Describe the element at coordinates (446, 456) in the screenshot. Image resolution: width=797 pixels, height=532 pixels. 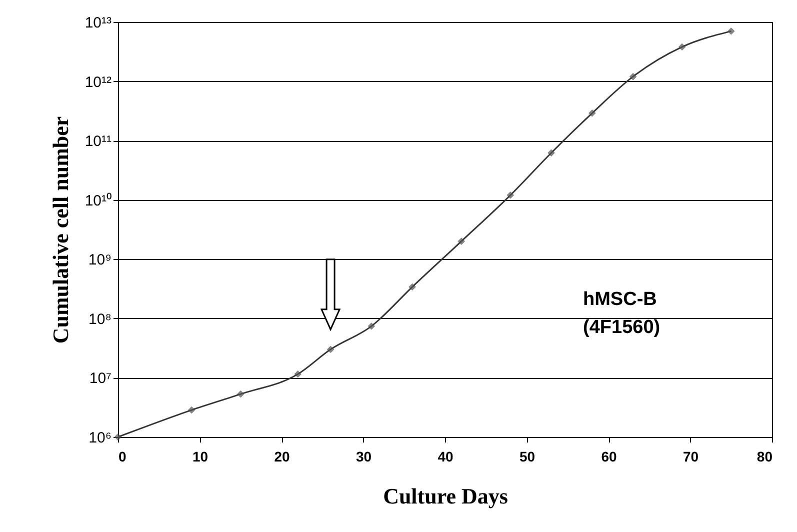
I see `x-tick-label: 40` at that location.